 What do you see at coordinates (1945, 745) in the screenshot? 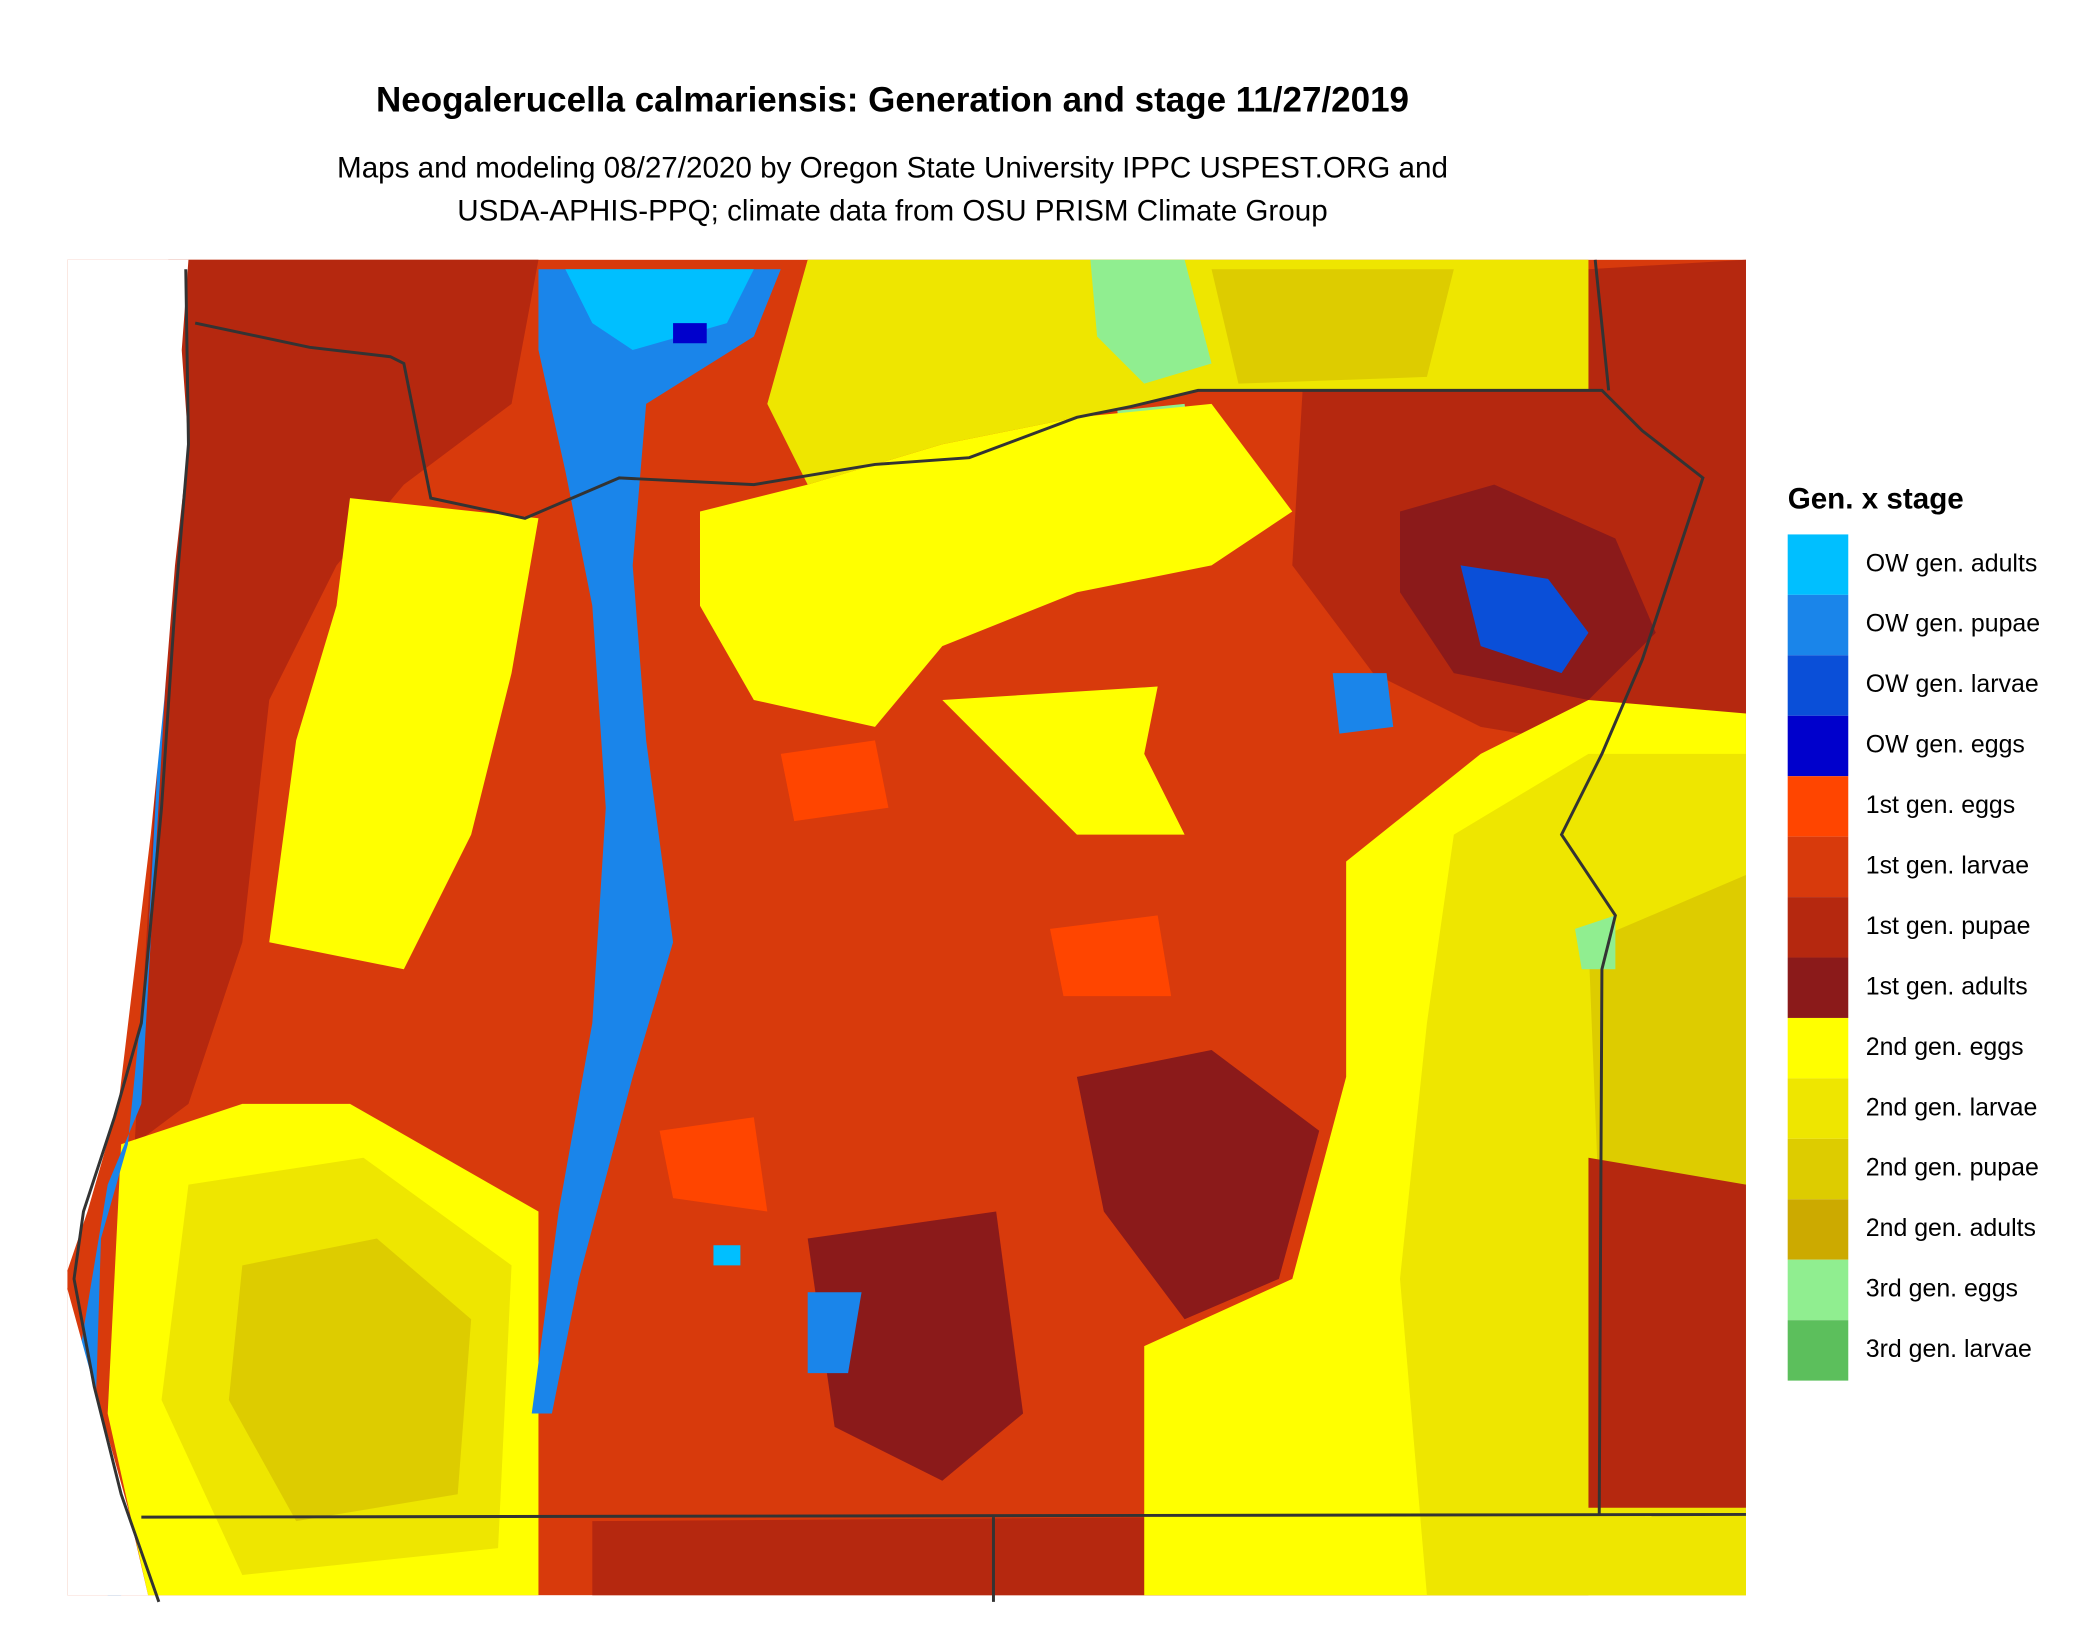
I see `legend-label: OW gen. eggs` at bounding box center [1945, 745].